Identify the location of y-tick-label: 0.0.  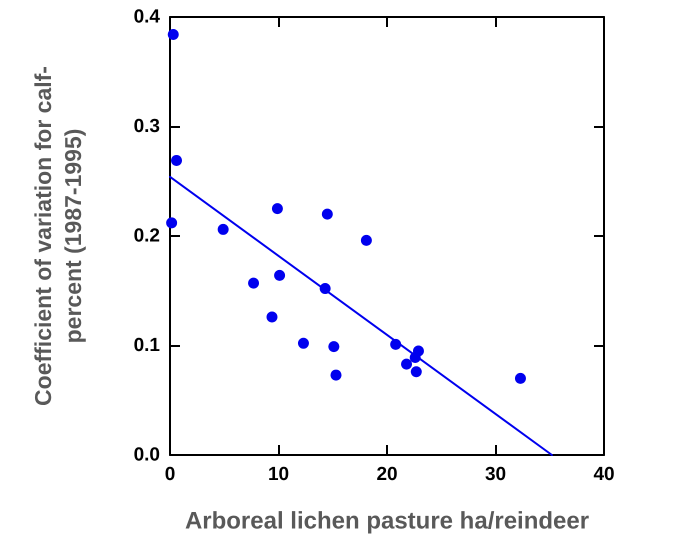
(147, 455).